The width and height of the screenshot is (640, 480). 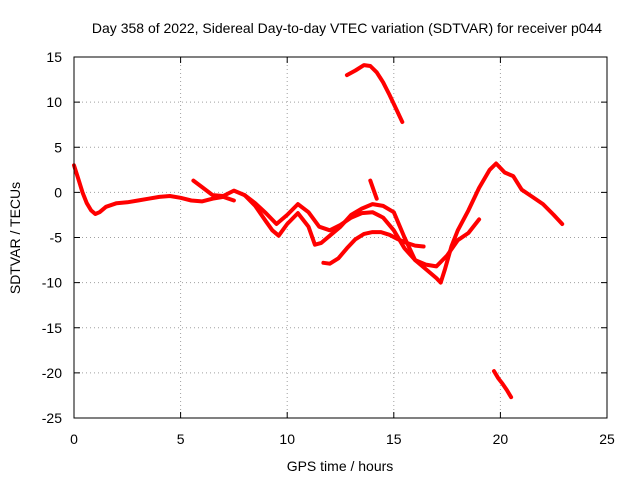 What do you see at coordinates (394, 439) in the screenshot?
I see `x-tick-label: 15` at bounding box center [394, 439].